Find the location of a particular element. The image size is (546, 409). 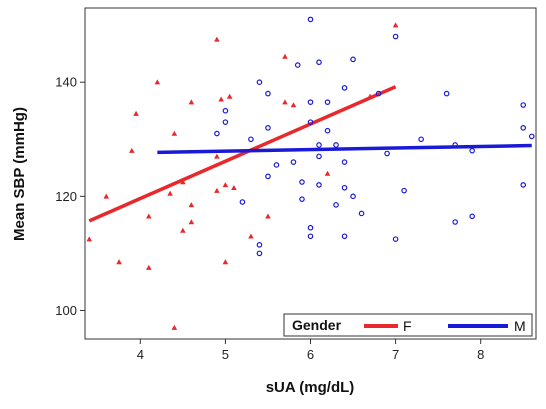

legend: Gender F M is located at coordinates (408, 325).